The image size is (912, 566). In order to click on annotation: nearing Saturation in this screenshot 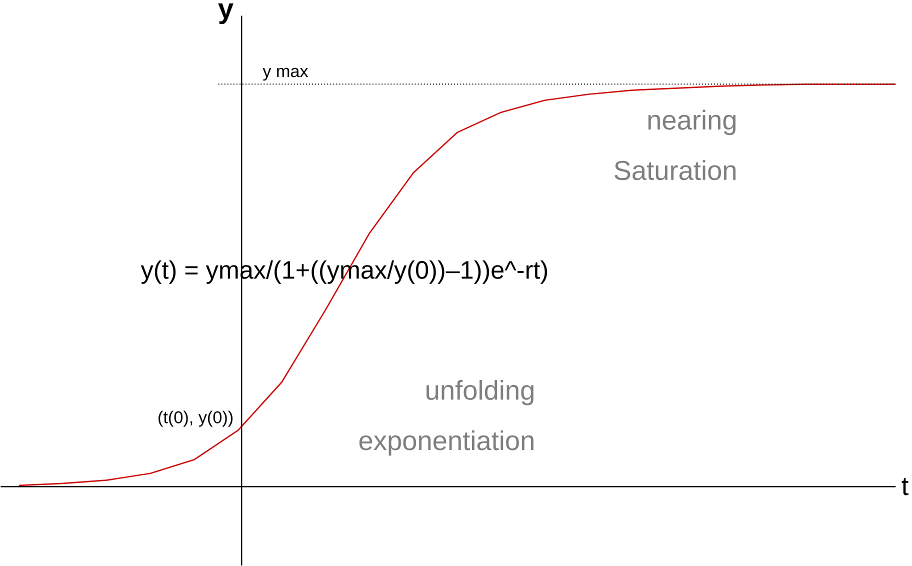, I will do `click(675, 145)`.